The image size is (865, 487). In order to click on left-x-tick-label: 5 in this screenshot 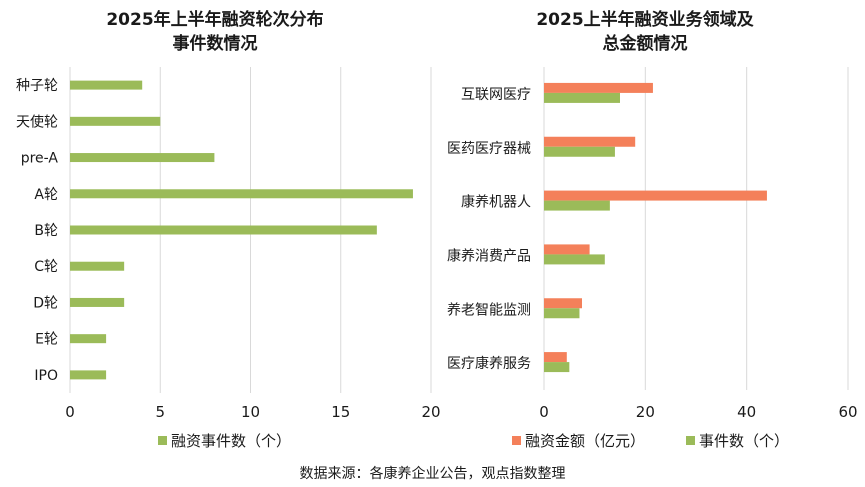, I will do `click(160, 412)`.